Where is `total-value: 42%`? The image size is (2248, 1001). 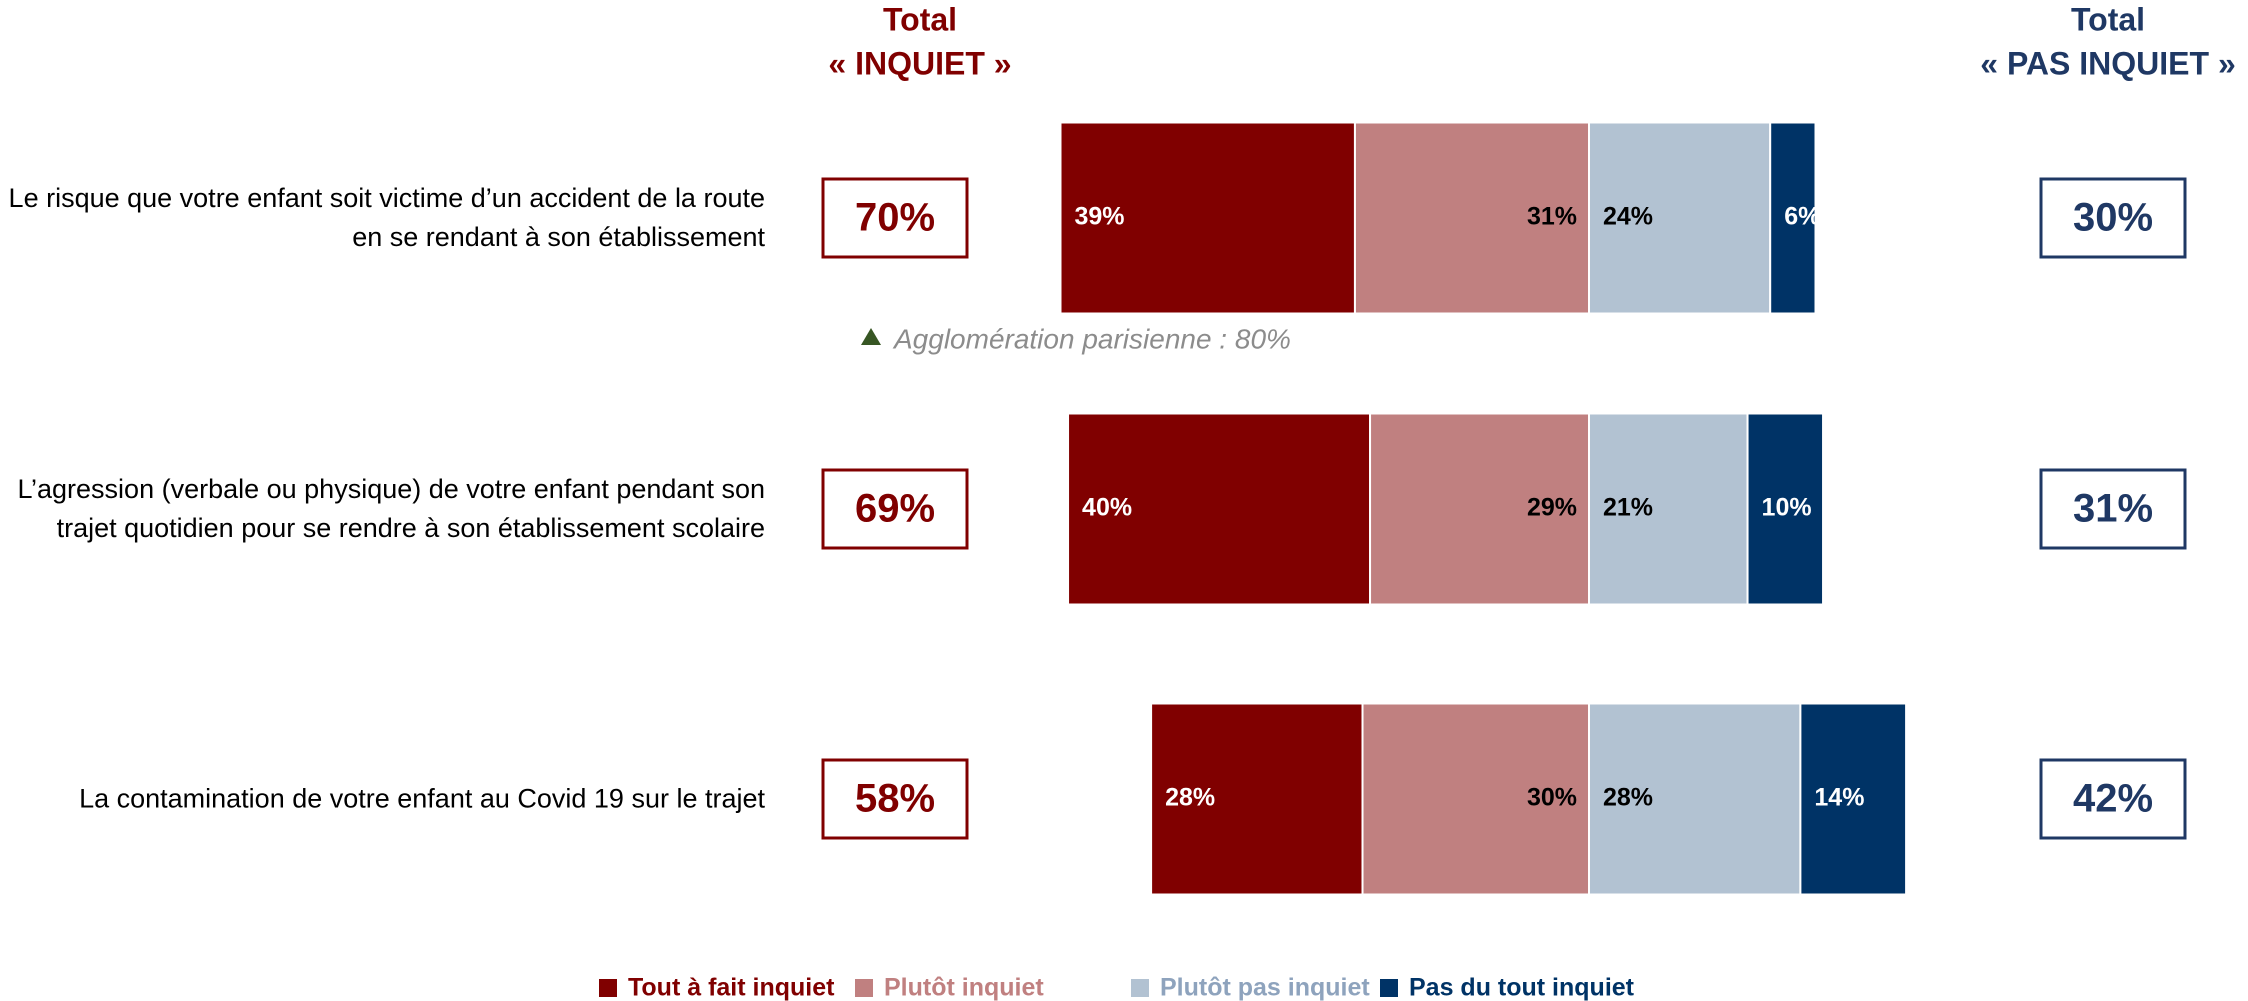 total-value: 42% is located at coordinates (2113, 799).